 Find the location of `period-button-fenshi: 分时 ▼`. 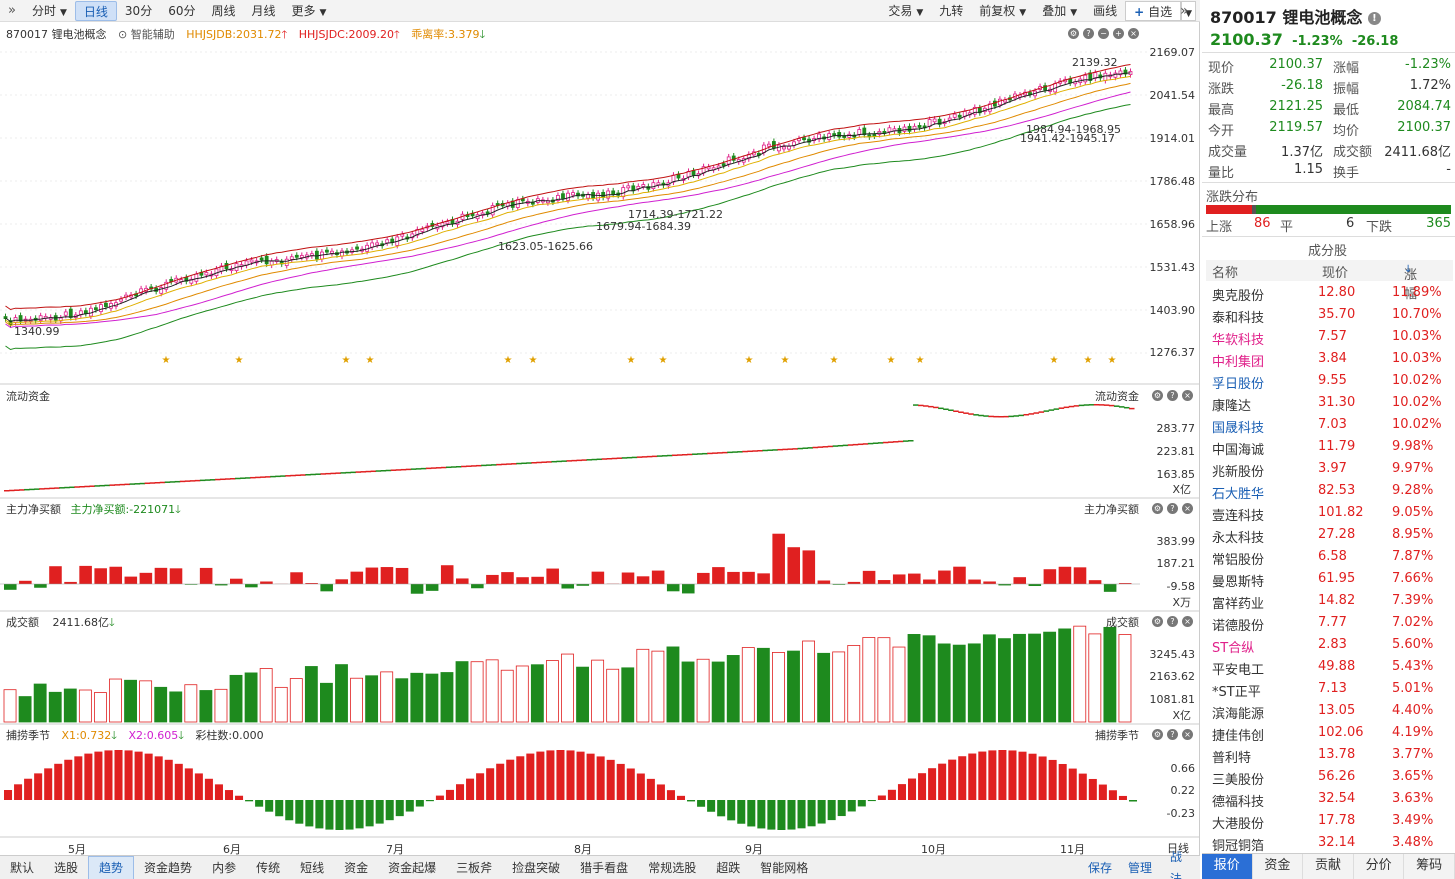

period-button-fenshi: 分时 ▼ is located at coordinates (49, 10).